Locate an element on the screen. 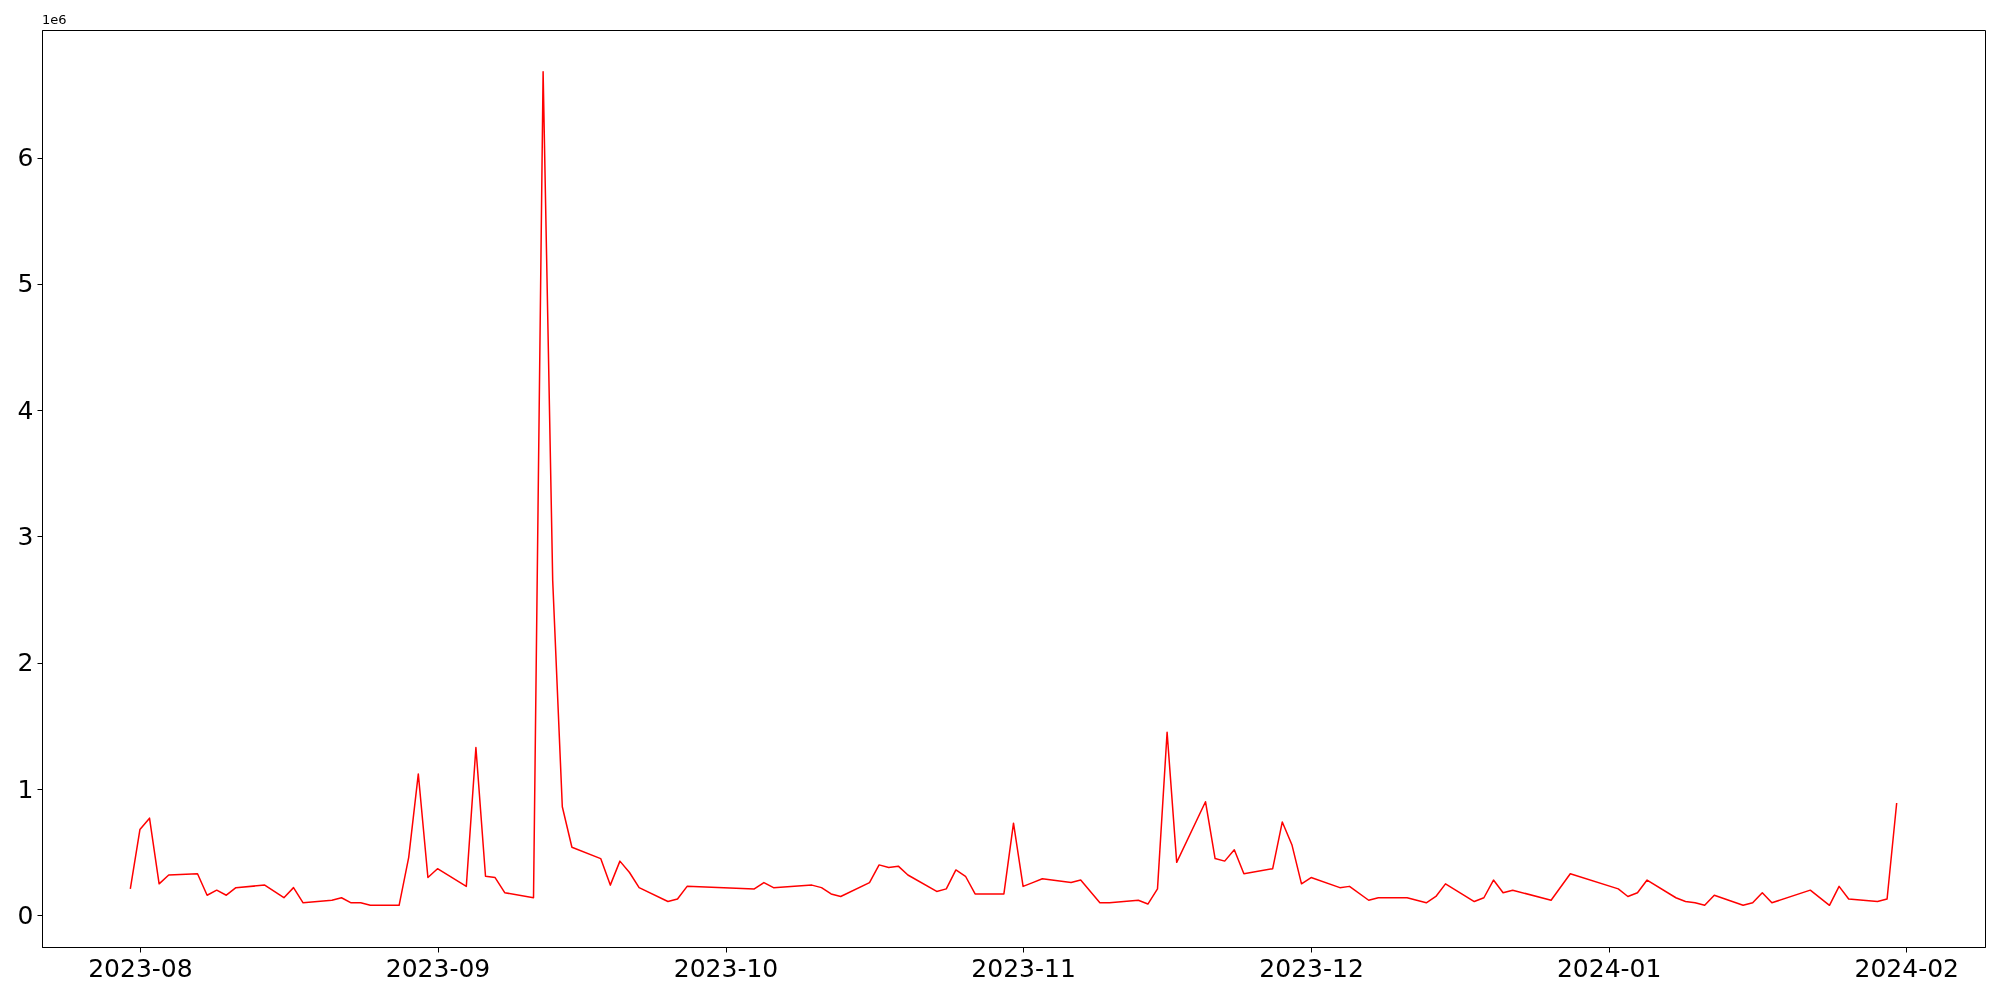 The width and height of the screenshot is (2000, 1000). x-tick-label: 2023-12 is located at coordinates (1311, 968).